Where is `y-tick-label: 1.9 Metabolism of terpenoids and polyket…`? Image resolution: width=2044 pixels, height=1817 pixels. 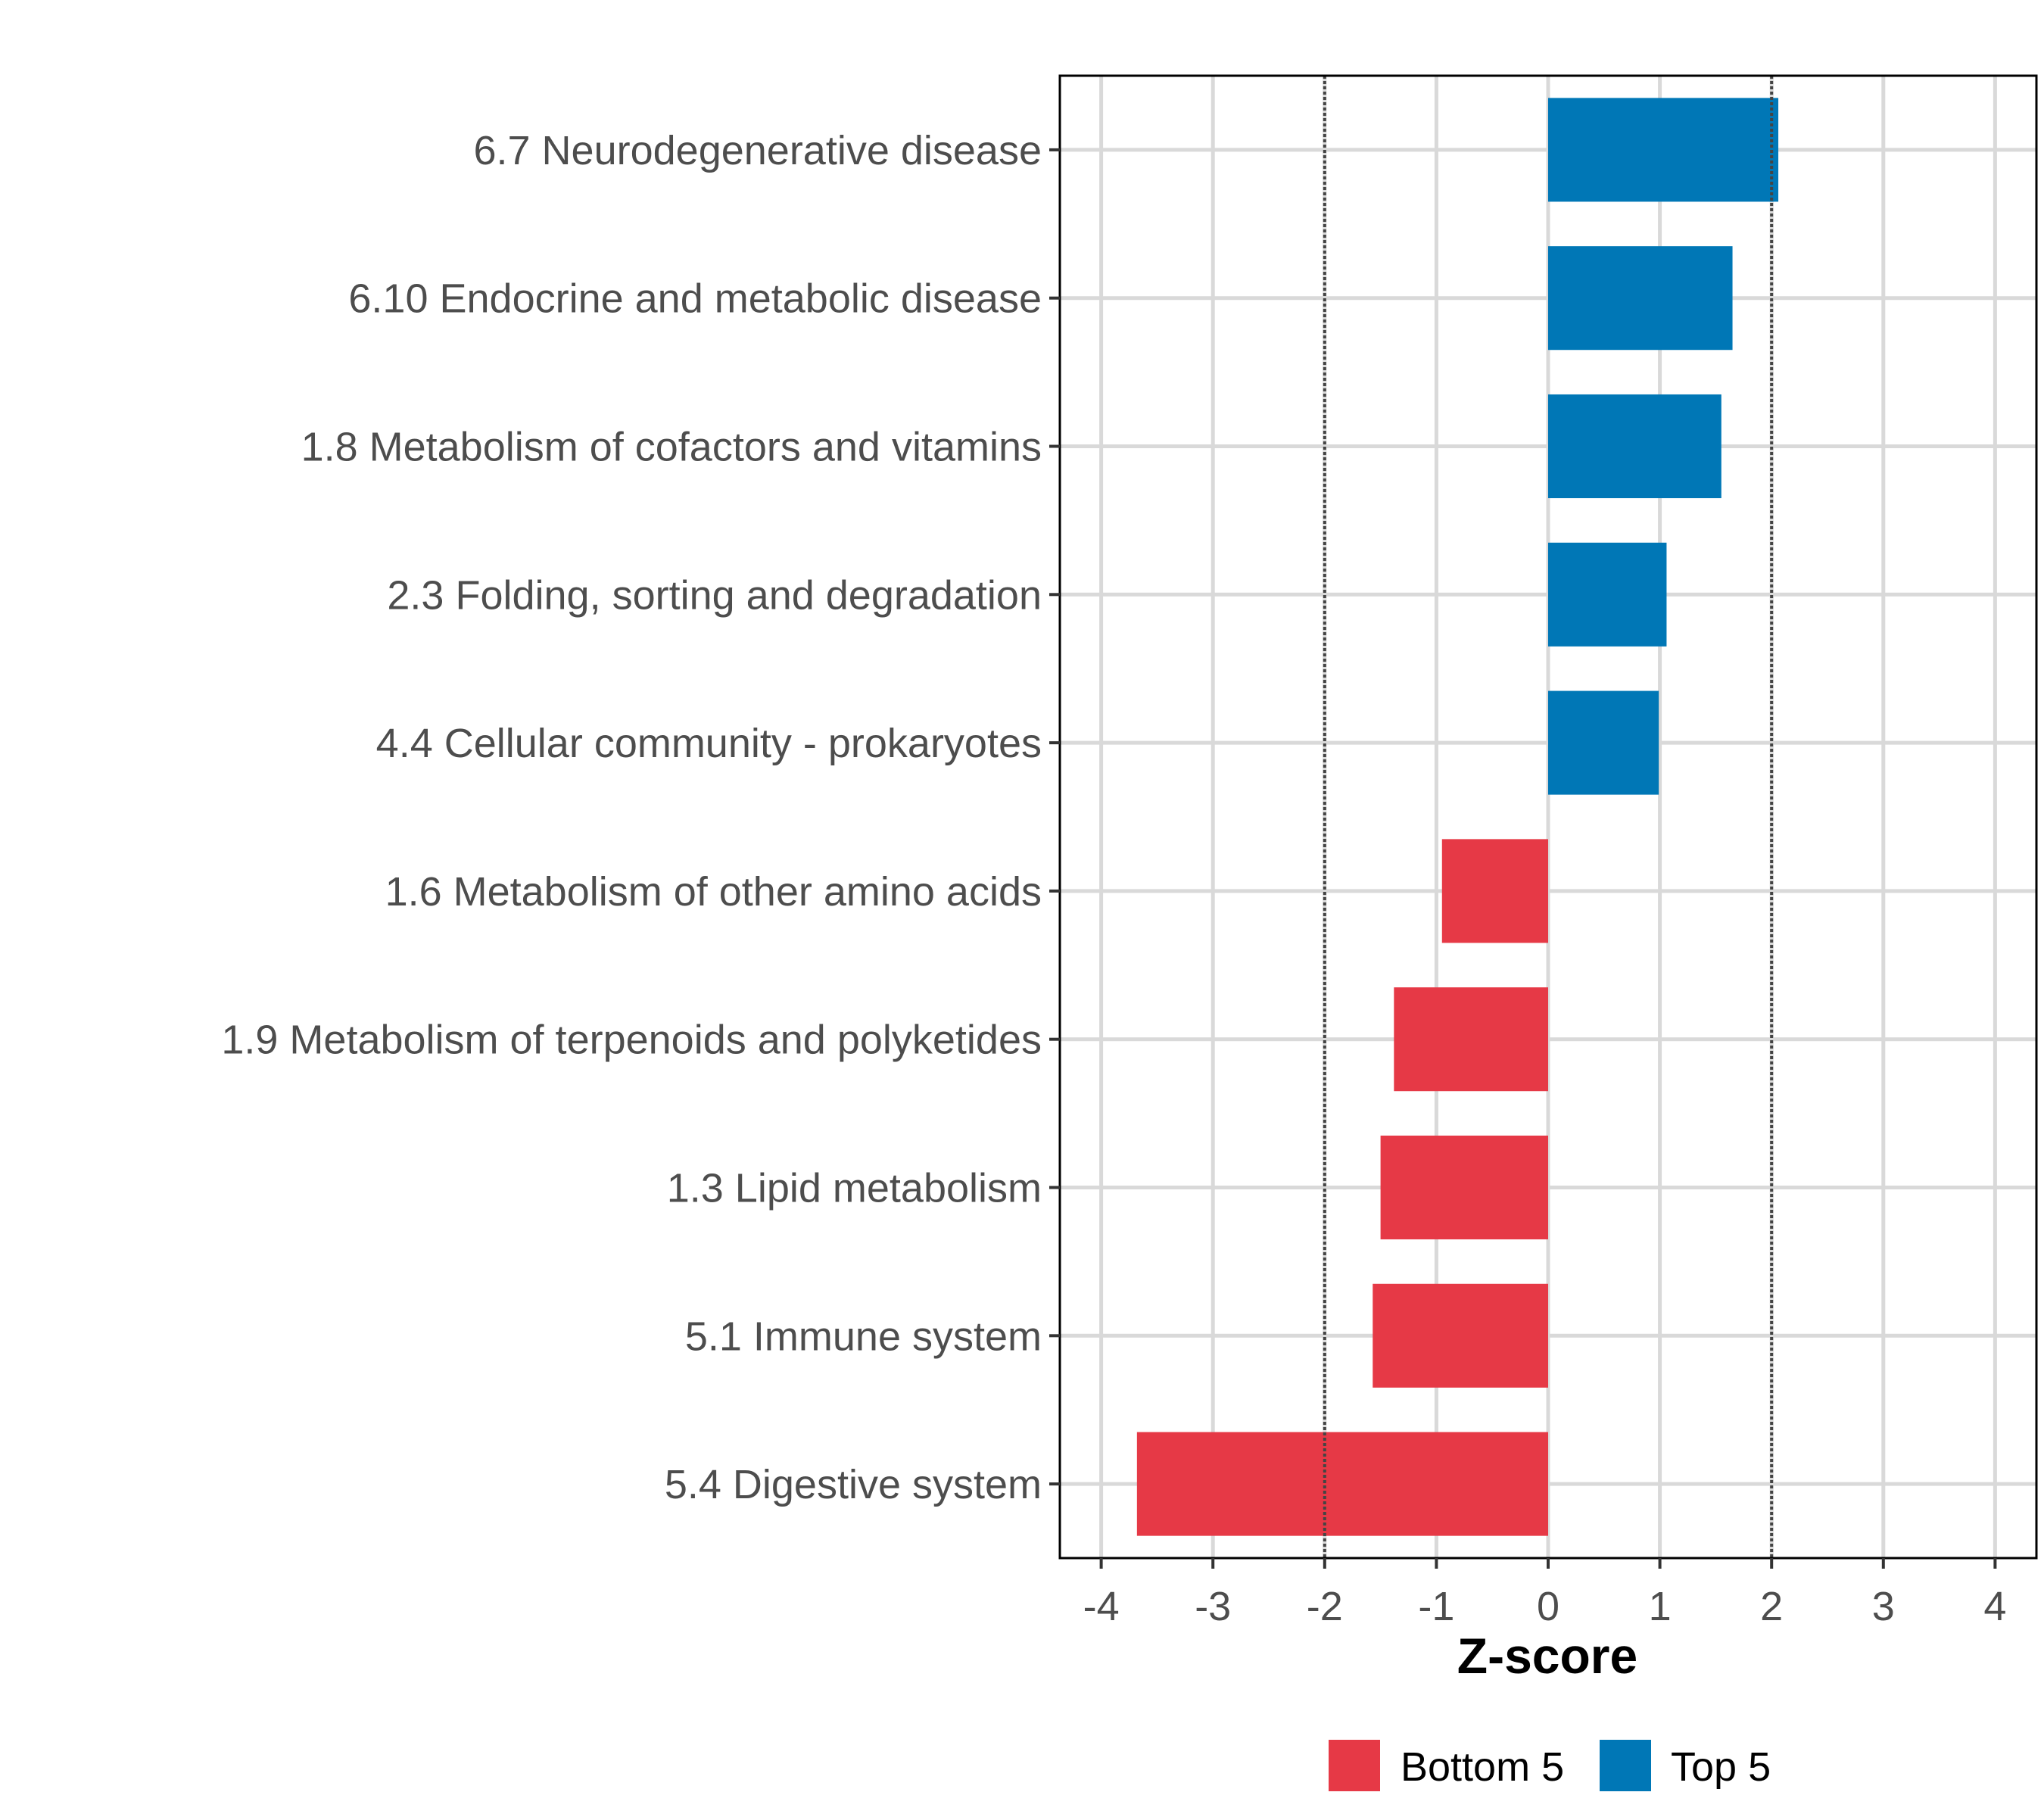 y-tick-label: 1.9 Metabolism of terpenoids and polyket… is located at coordinates (631, 1040).